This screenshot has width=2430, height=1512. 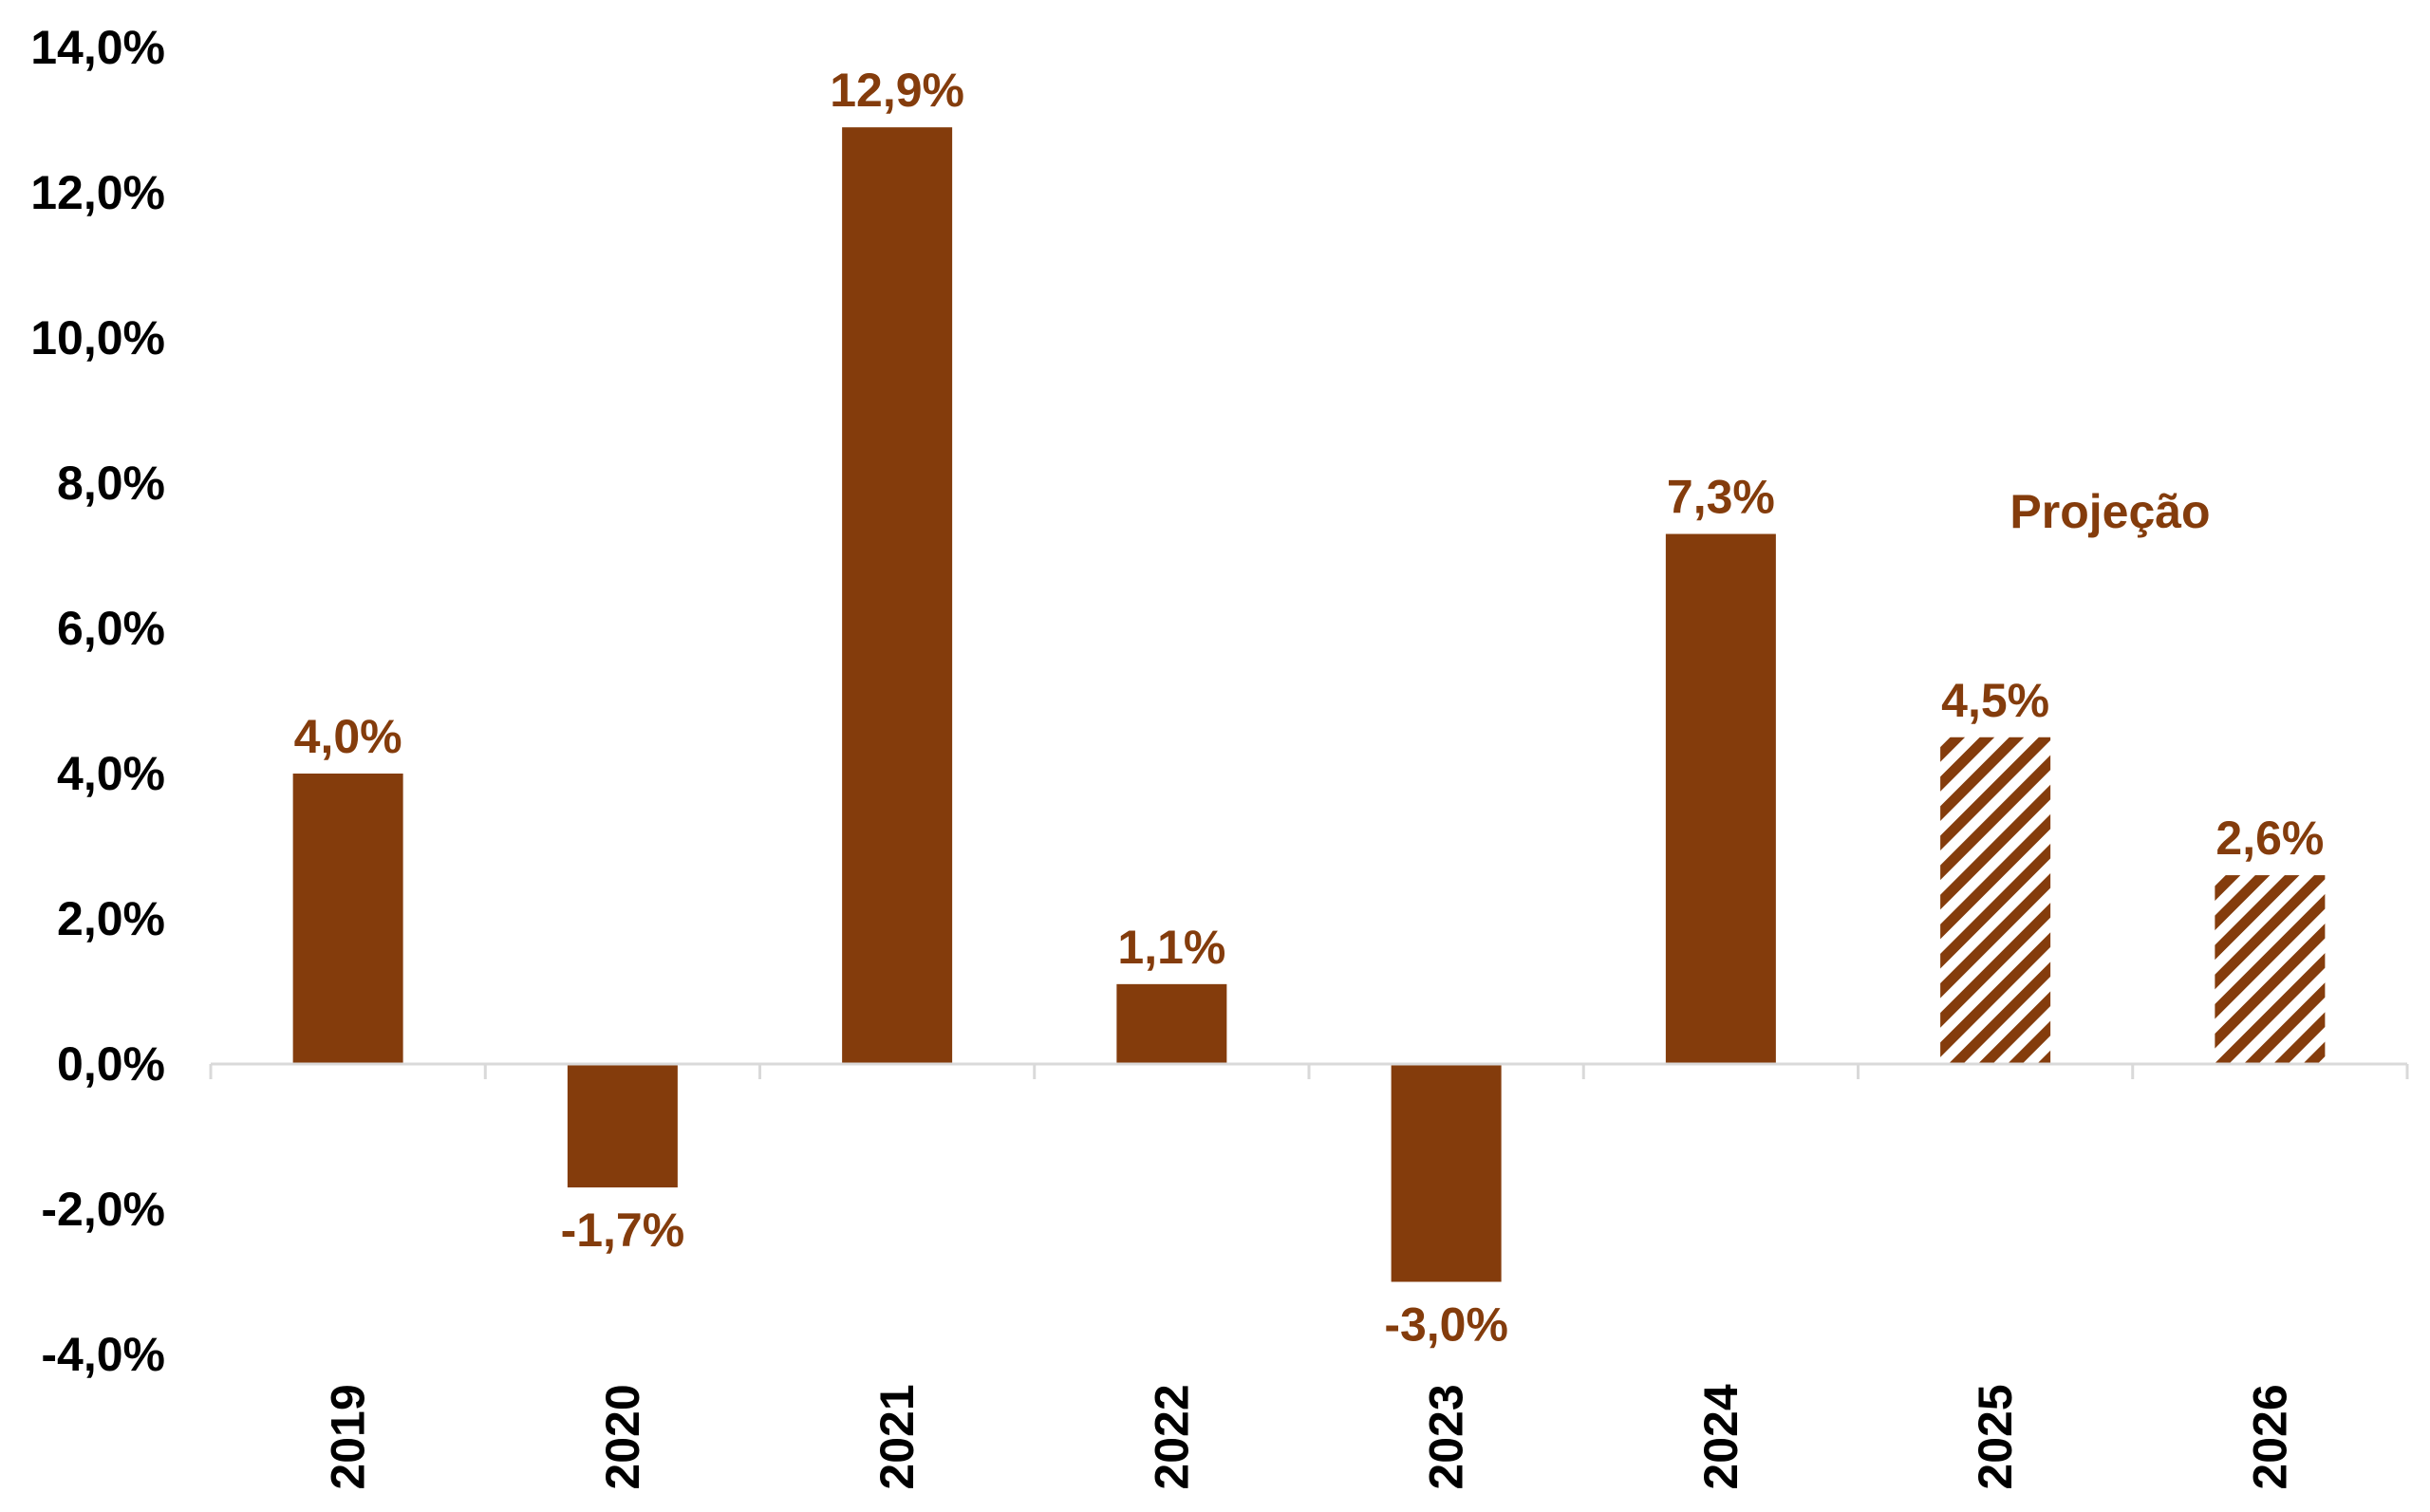 What do you see at coordinates (98, 48) in the screenshot?
I see `y-tick-label: 14,0%` at bounding box center [98, 48].